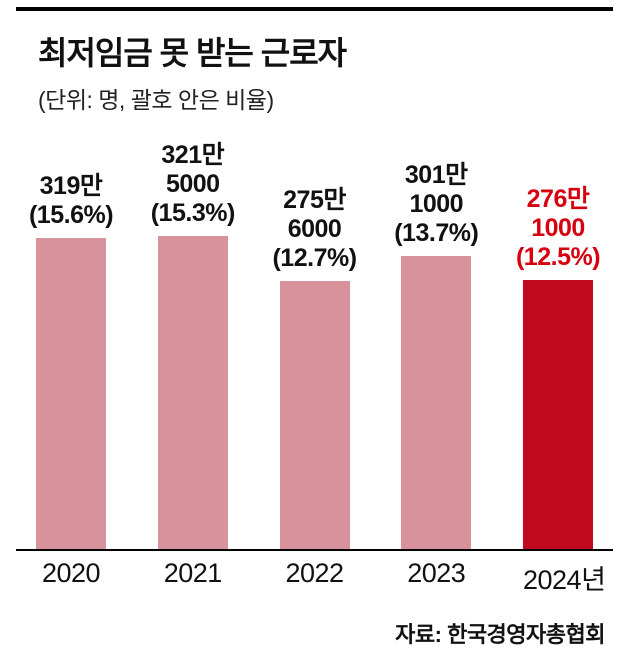 The height and width of the screenshot is (661, 629). Describe the element at coordinates (193, 573) in the screenshot. I see `x-axis-label: 2021` at that location.